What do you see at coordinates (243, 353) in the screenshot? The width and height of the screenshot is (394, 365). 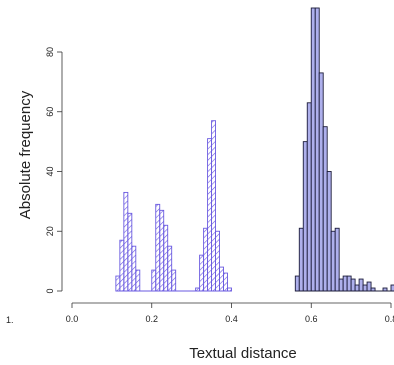 I see `x-axis-title: Textual distance` at bounding box center [243, 353].